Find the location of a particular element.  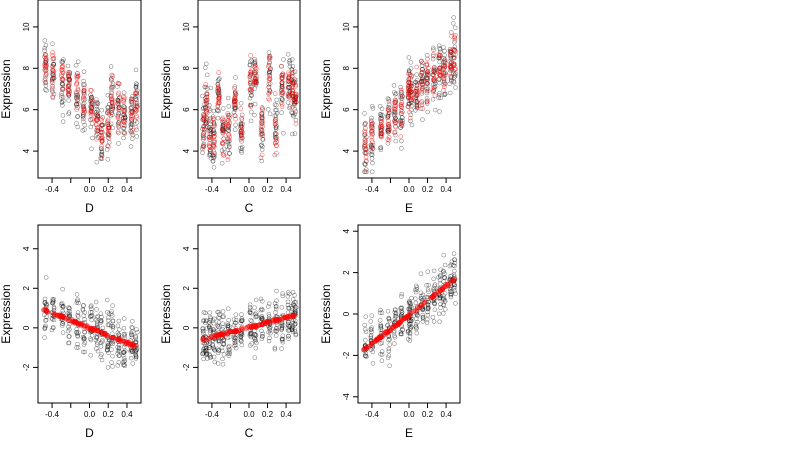

x-axis-label: C is located at coordinates (249, 208).